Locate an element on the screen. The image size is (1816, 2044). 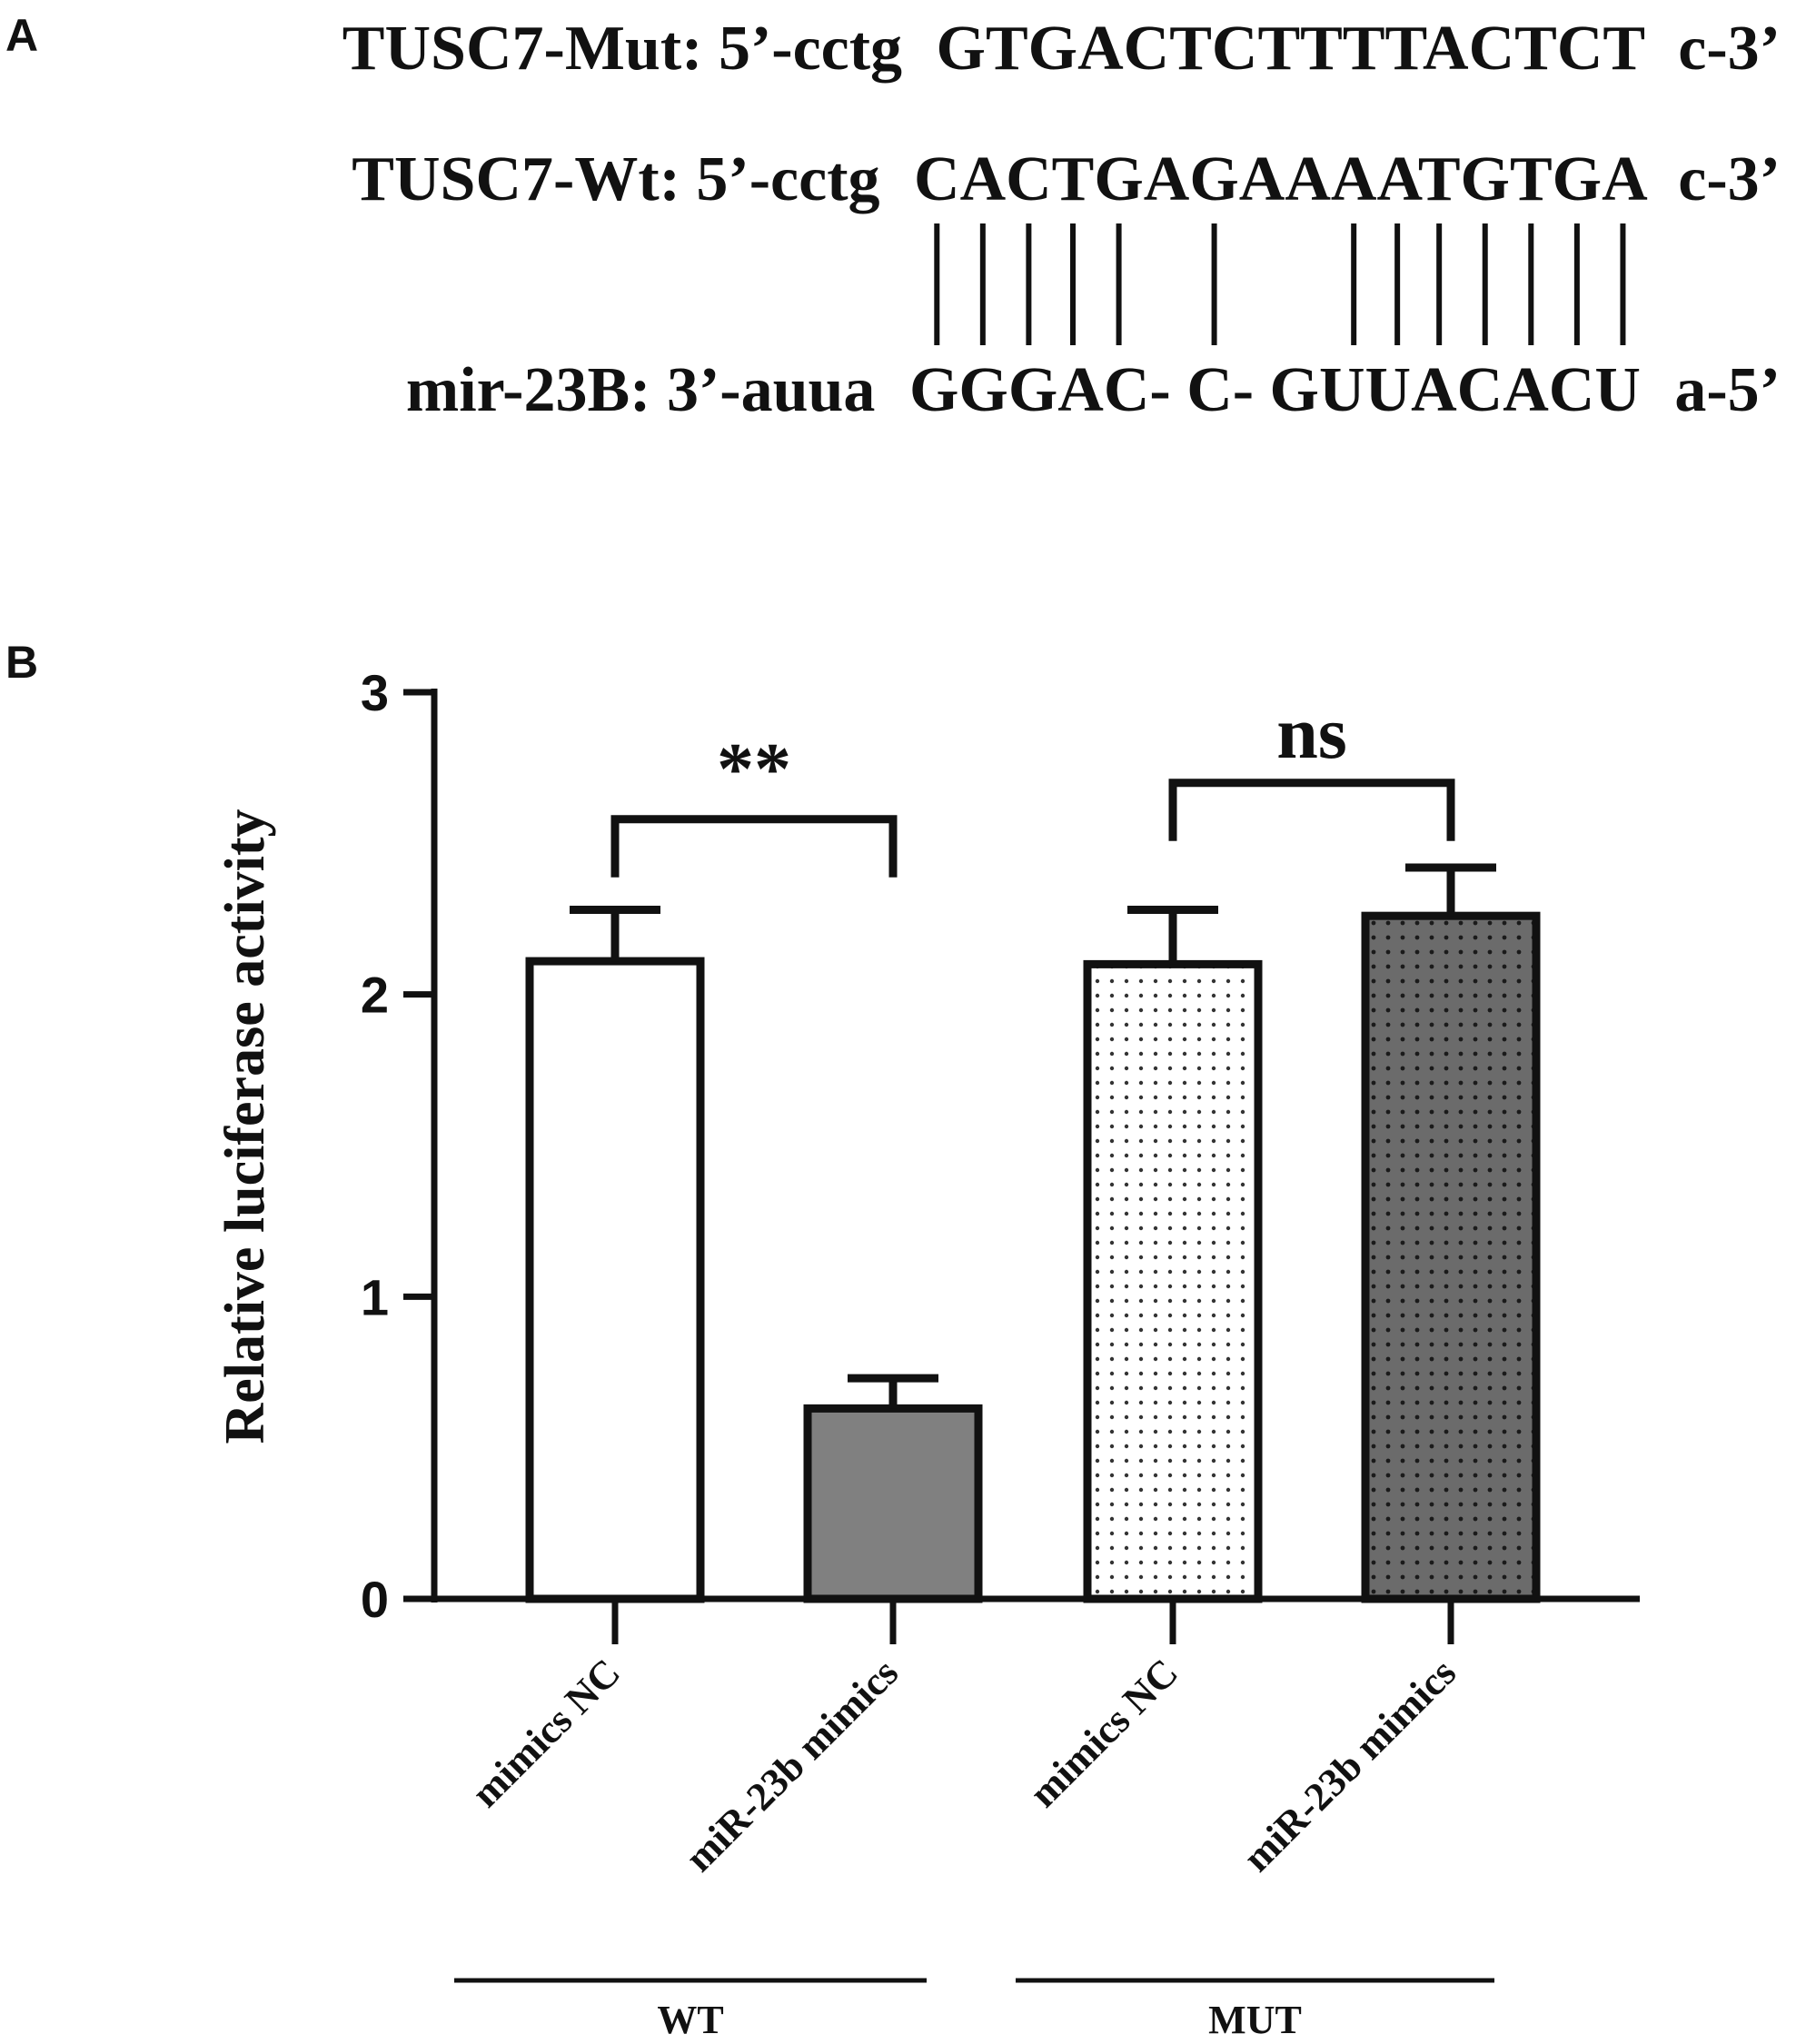
base-pairing-lines is located at coordinates (1280, 284).